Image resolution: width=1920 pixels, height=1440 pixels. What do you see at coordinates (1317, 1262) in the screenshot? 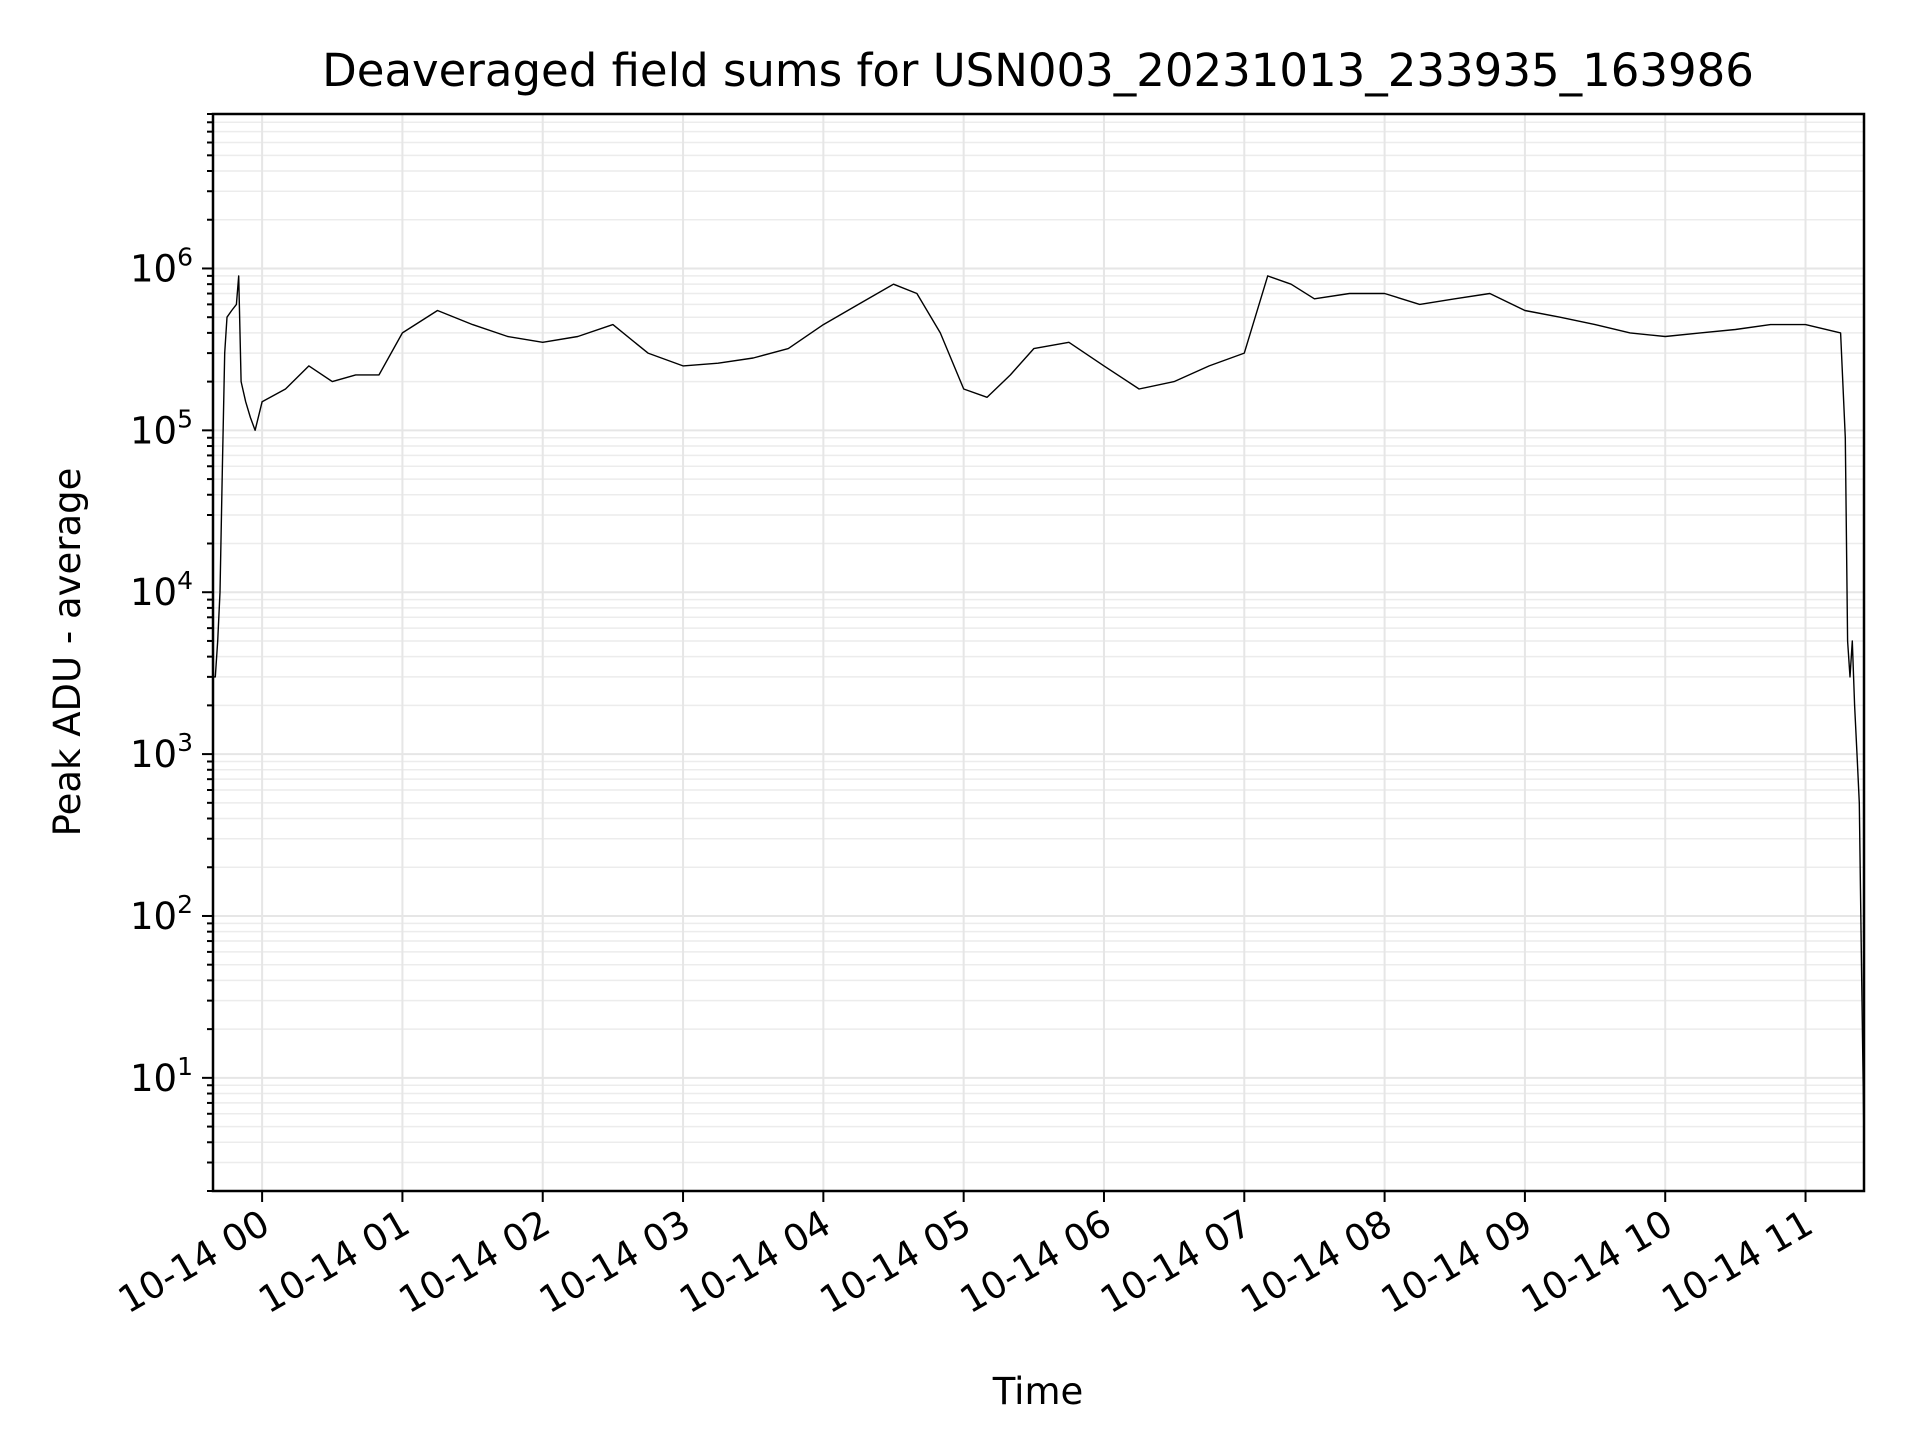
I see `x-tick-label: 10-14 08` at bounding box center [1317, 1262].